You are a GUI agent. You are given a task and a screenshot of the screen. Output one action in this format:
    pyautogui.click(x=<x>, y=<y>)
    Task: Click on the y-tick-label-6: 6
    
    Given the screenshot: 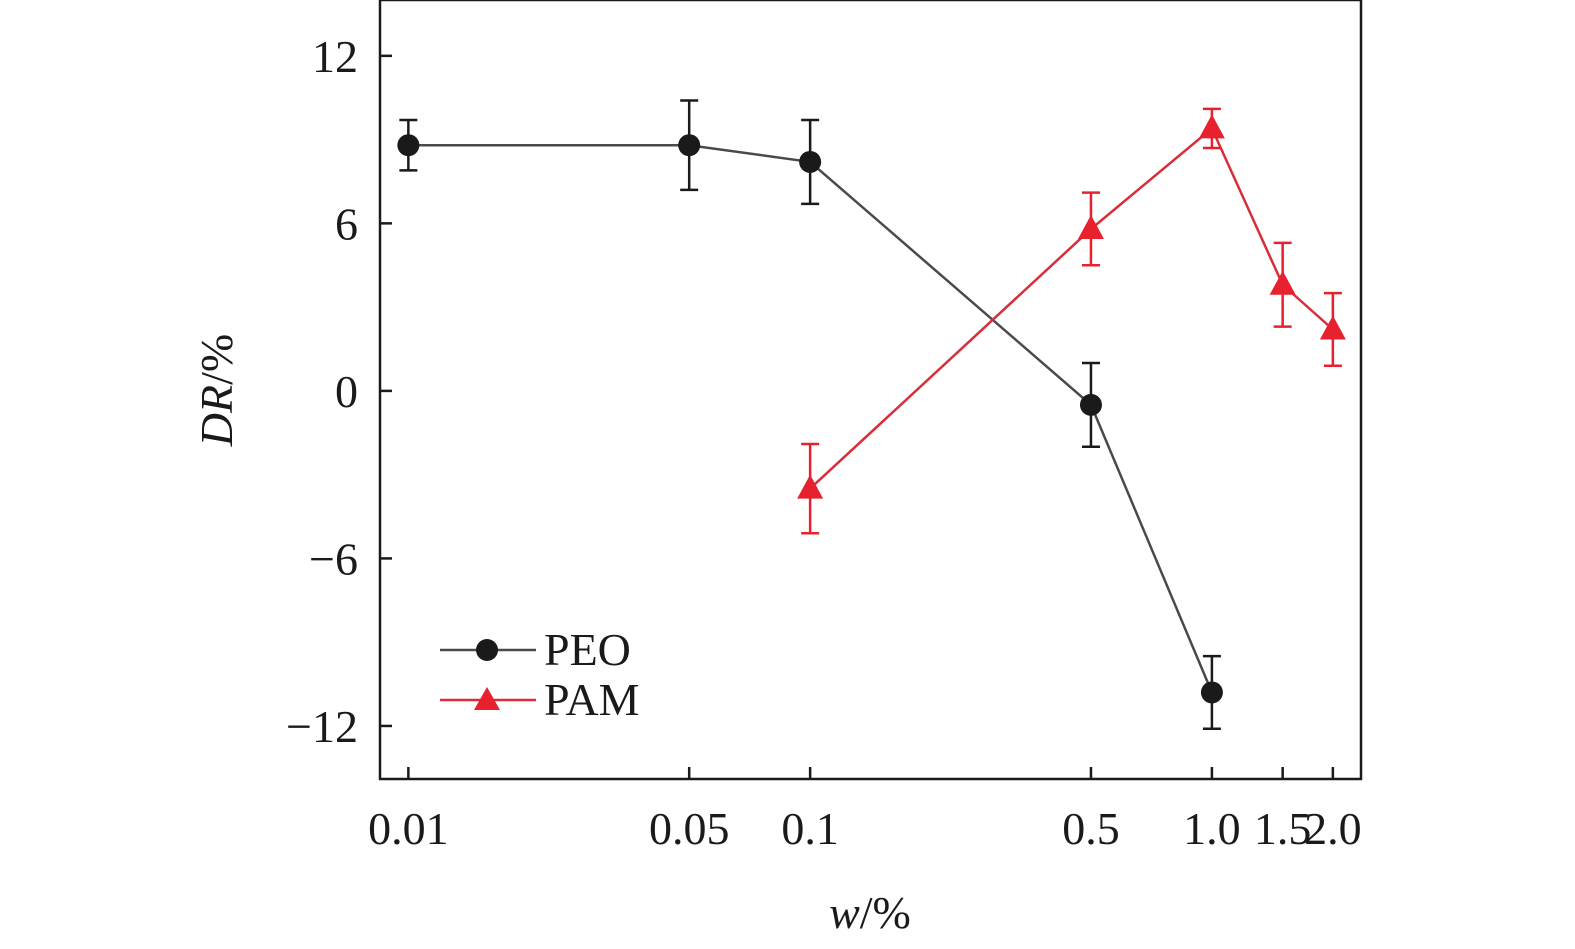 What is the action you would take?
    pyautogui.click(x=346, y=223)
    